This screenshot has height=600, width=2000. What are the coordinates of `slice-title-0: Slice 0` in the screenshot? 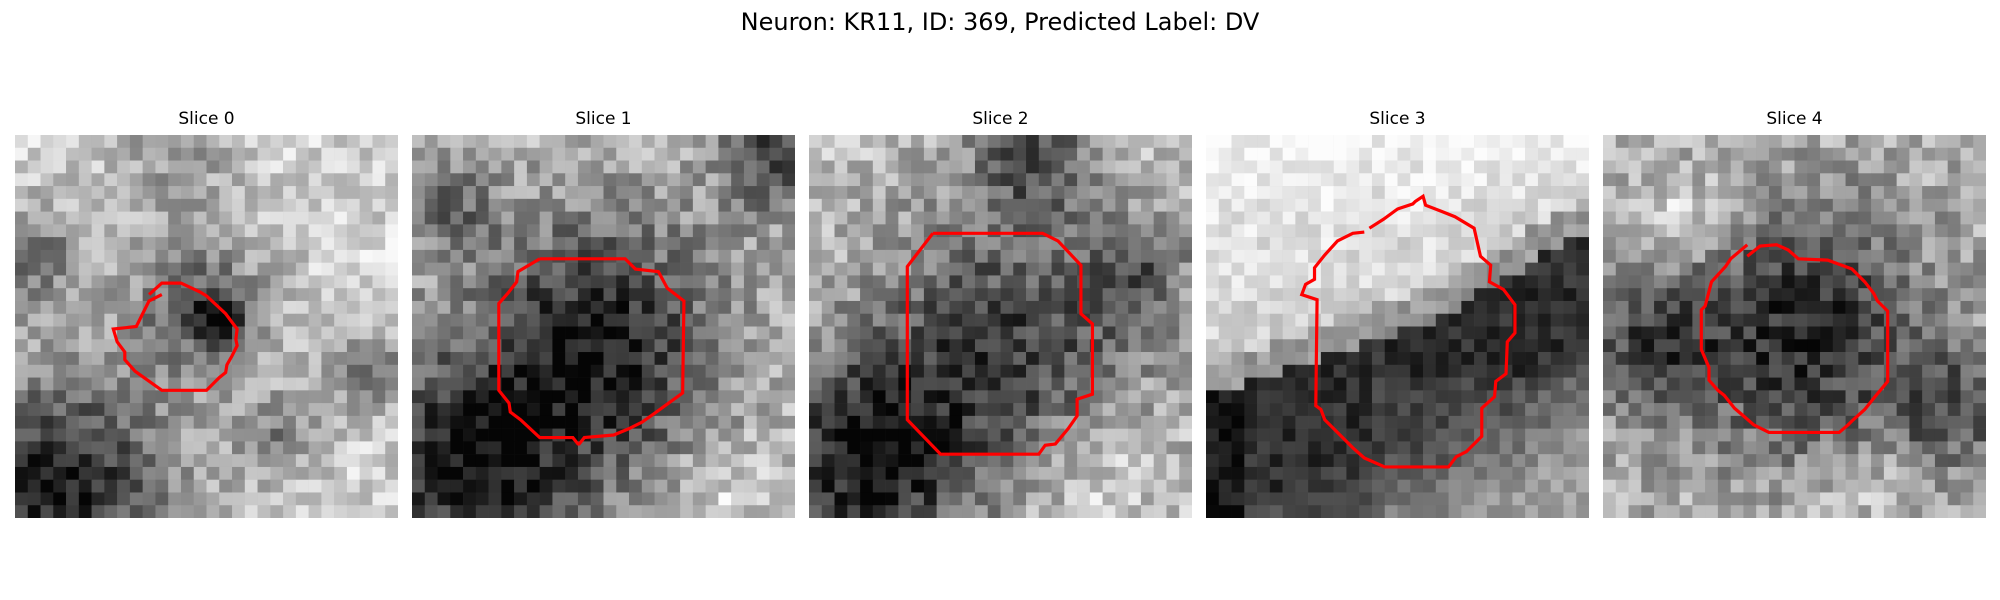 It's located at (206, 119).